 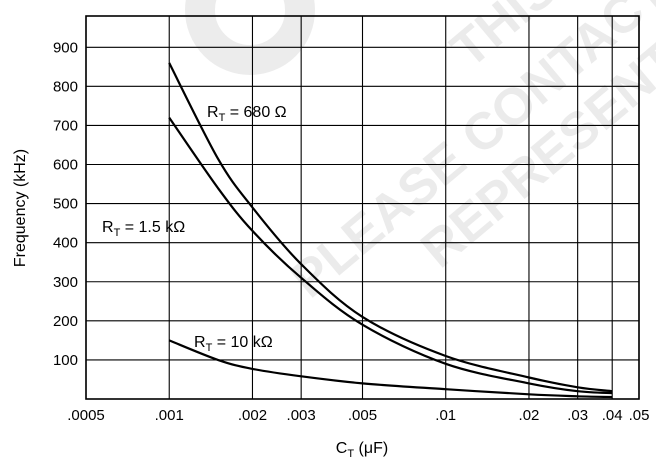 What do you see at coordinates (65, 321) in the screenshot?
I see `y-tick-label: 200` at bounding box center [65, 321].